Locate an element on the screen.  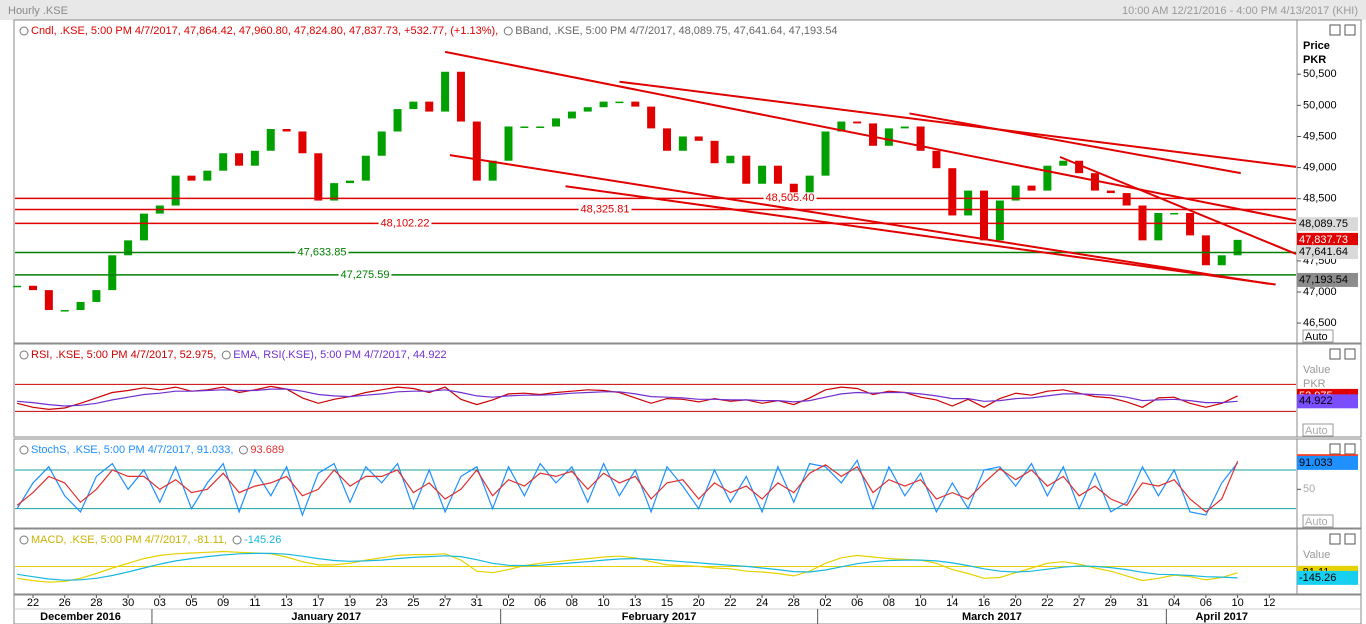
x-tick-label: 03 is located at coordinates (160, 603).